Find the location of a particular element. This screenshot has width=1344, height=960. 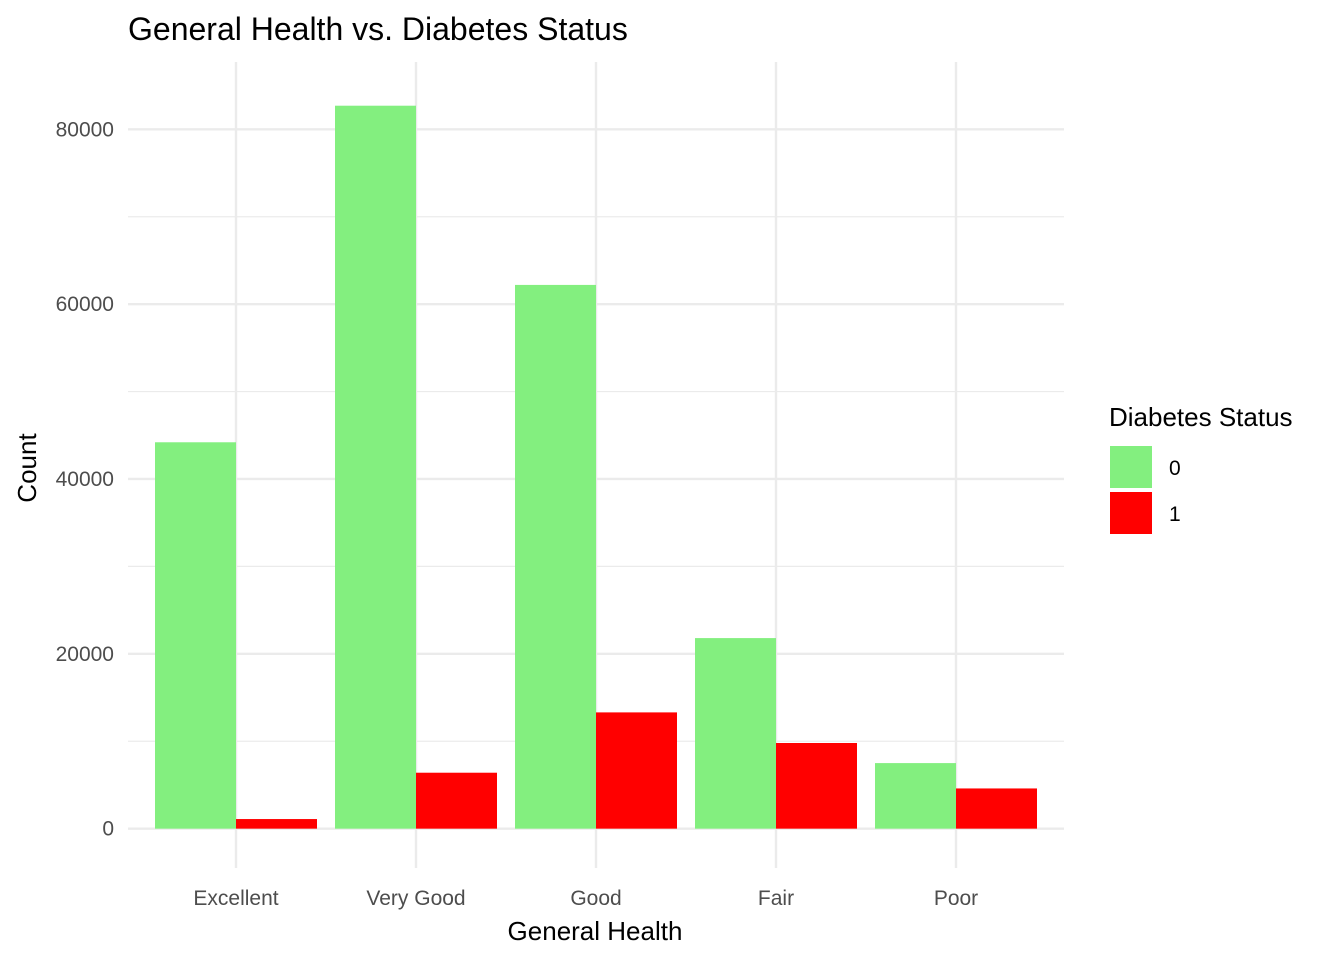

y-tick-label: 80000 is located at coordinates (85, 129).